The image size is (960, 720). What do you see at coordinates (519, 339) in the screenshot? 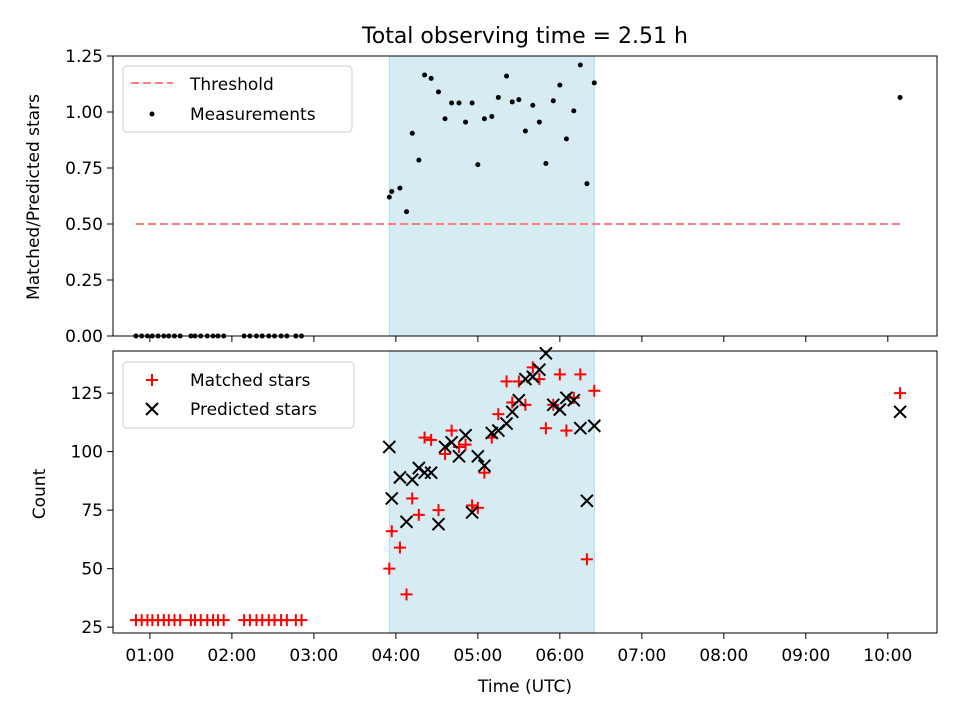
I see `top-x-ticks` at bounding box center [519, 339].